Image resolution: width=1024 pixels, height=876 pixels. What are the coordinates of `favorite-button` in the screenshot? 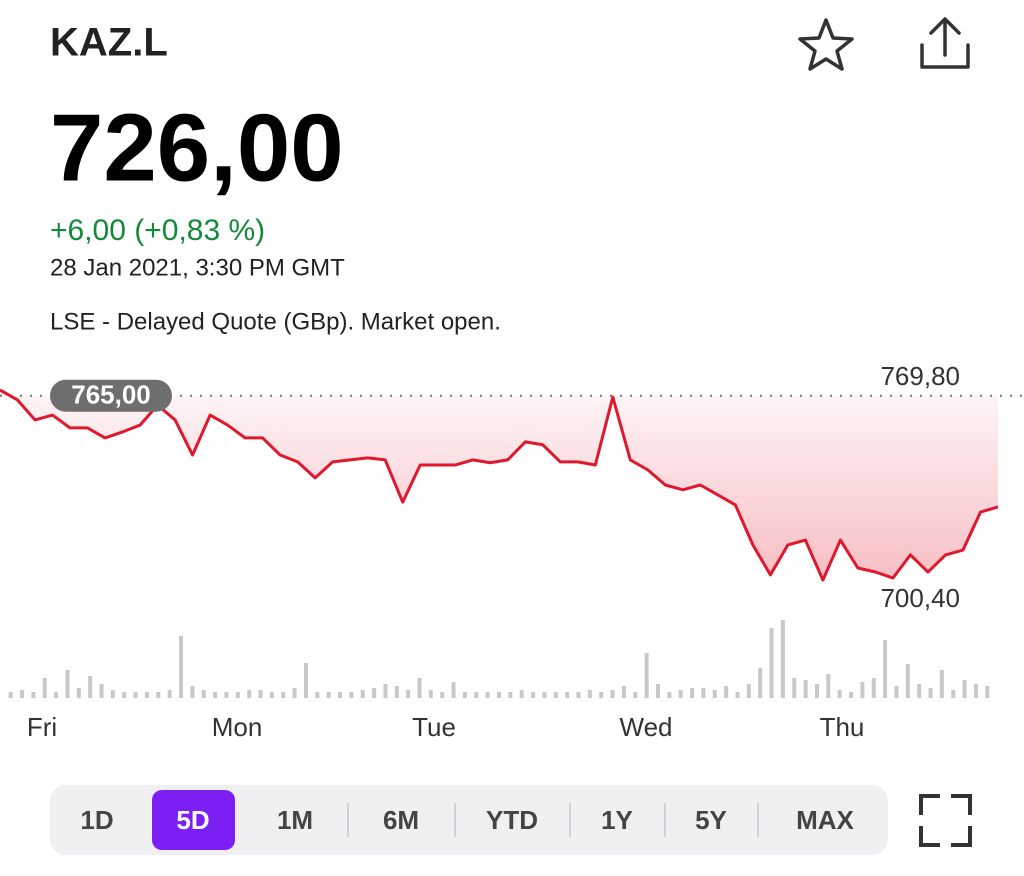 It's located at (826, 44).